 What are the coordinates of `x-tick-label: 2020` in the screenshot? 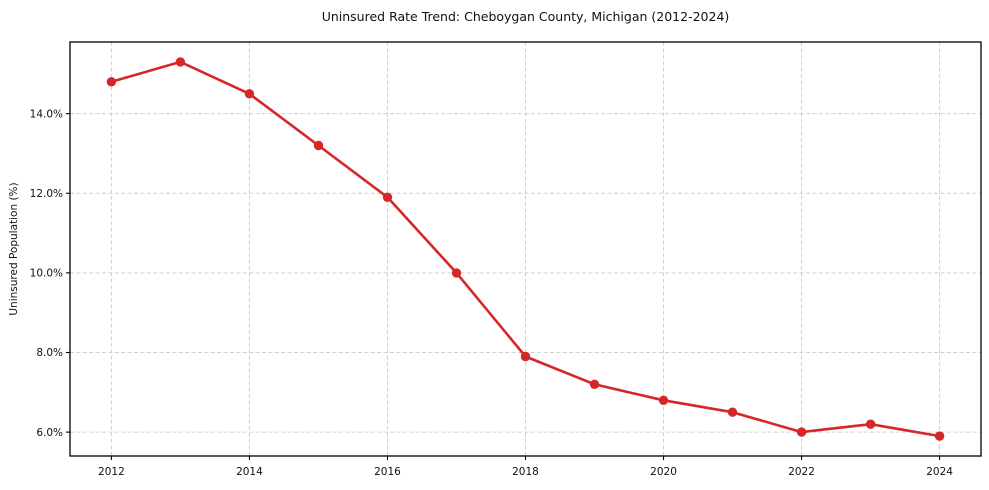 It's located at (663, 472).